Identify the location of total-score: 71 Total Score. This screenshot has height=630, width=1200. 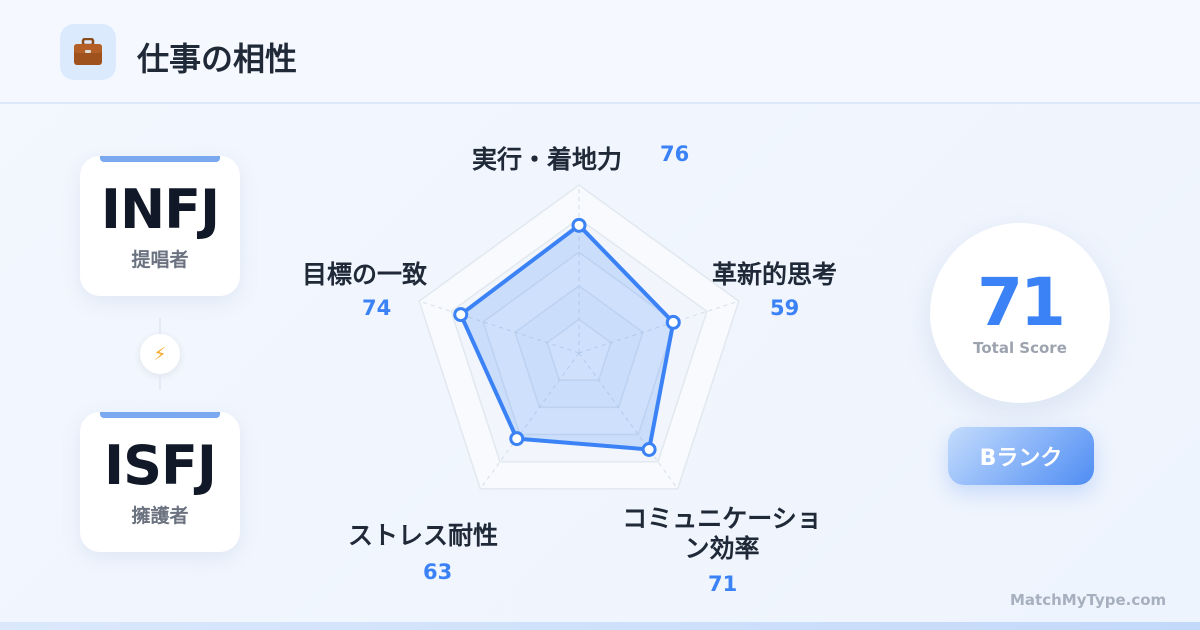
(1020, 313).